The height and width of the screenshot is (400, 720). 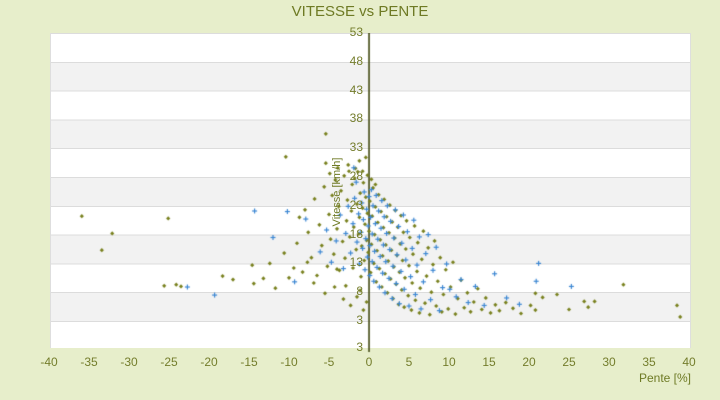 What do you see at coordinates (569, 362) in the screenshot?
I see `x-tick-label: 25` at bounding box center [569, 362].